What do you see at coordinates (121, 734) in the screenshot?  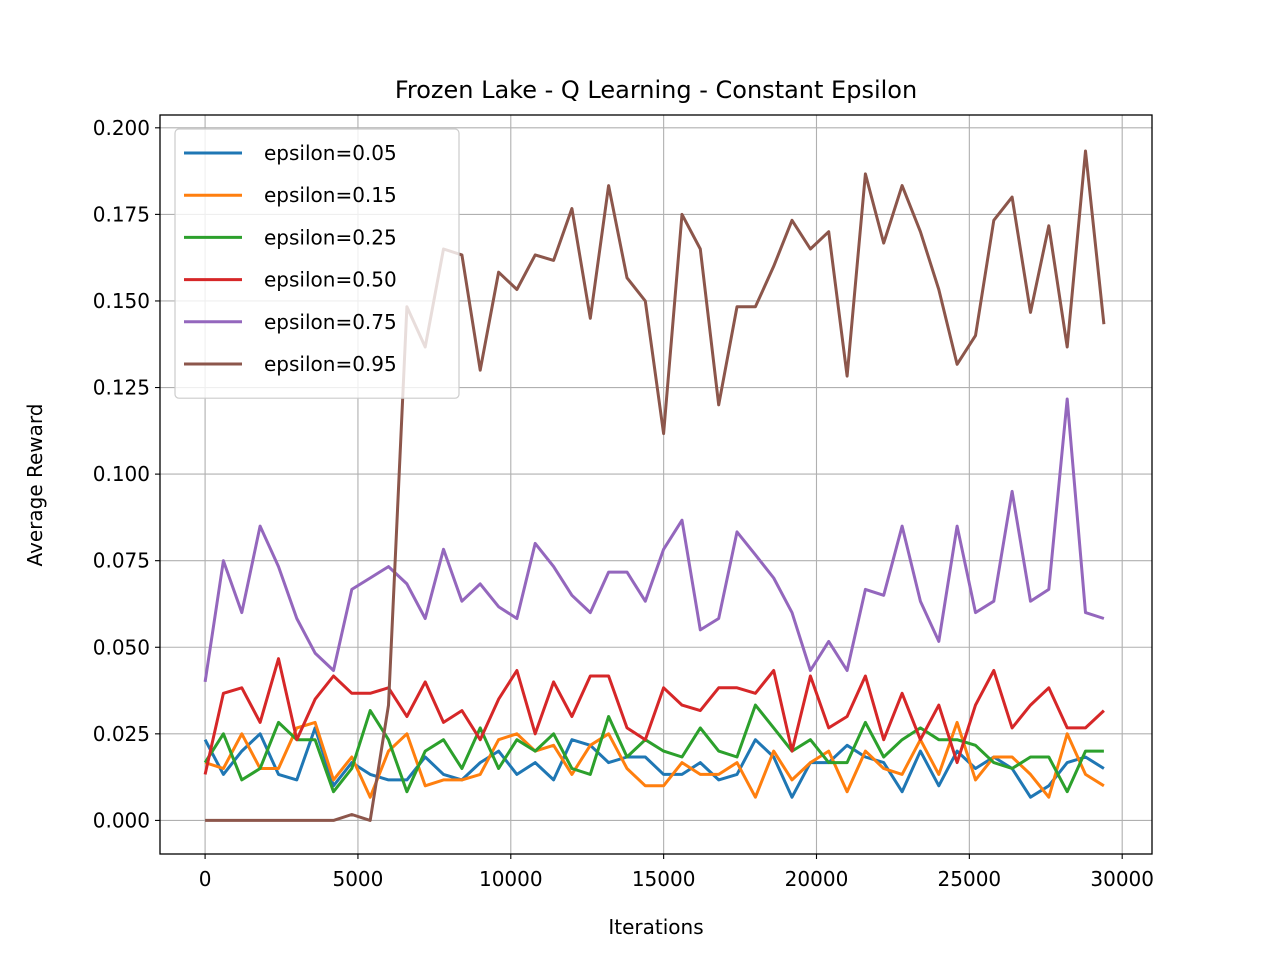 I see `y-tick-label: 0.025` at bounding box center [121, 734].